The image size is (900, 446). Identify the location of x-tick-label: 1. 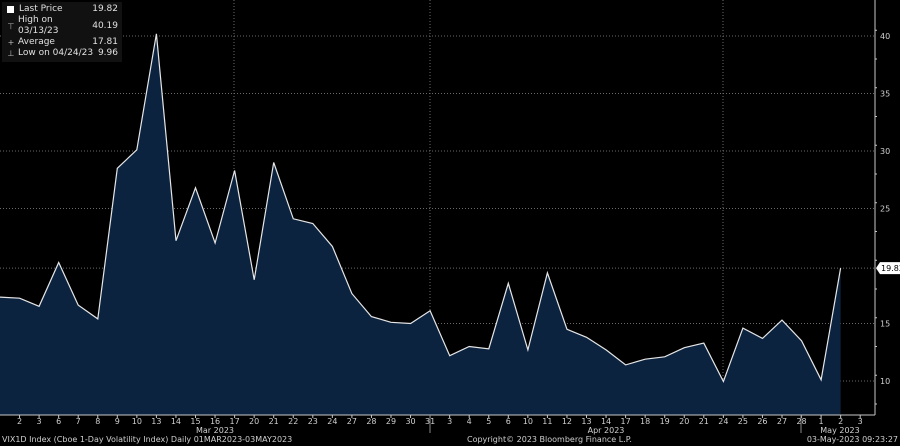
(821, 421).